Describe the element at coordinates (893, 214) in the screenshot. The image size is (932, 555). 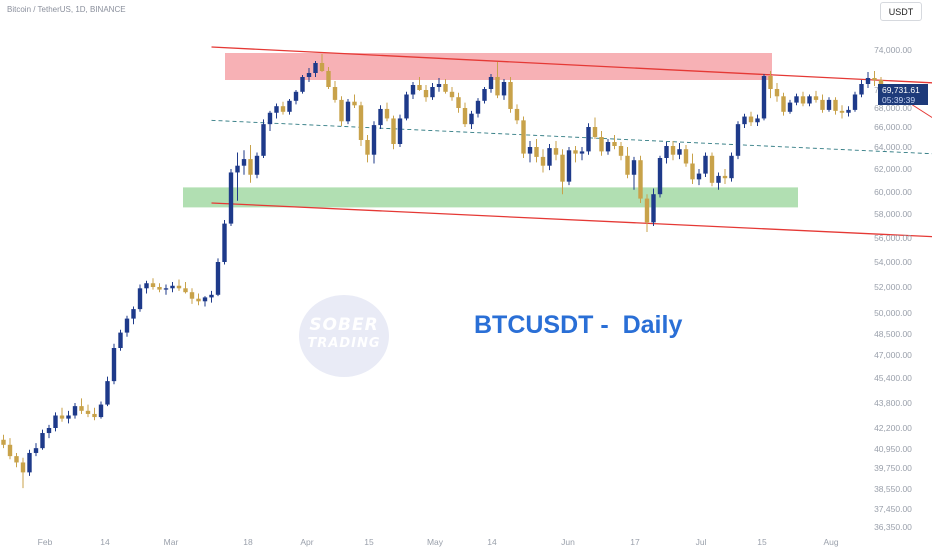
I see `y-tick-label: 58,000.00` at that location.